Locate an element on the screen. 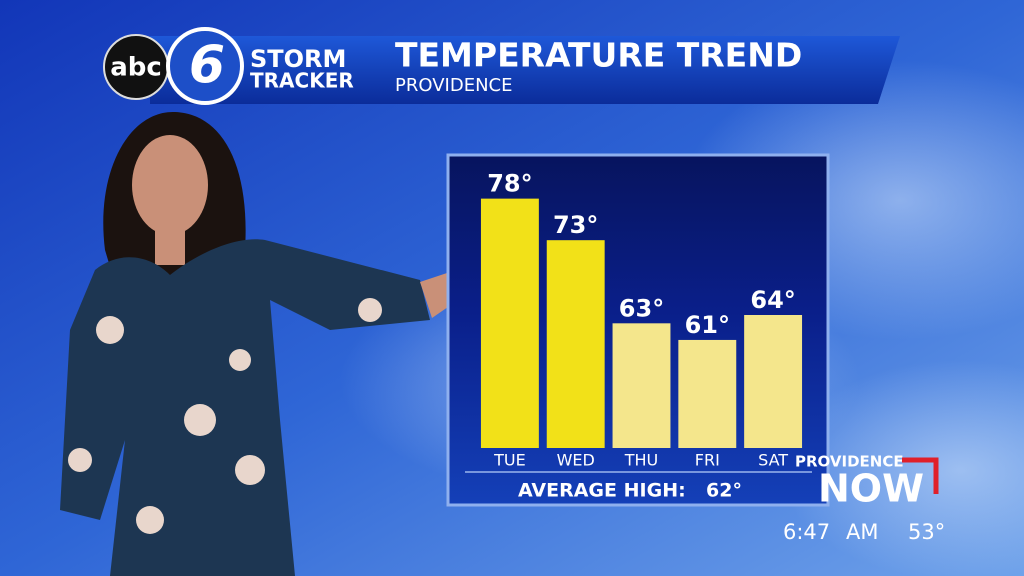 The image size is (1024, 576). bug-ampm: AM is located at coordinates (862, 532).